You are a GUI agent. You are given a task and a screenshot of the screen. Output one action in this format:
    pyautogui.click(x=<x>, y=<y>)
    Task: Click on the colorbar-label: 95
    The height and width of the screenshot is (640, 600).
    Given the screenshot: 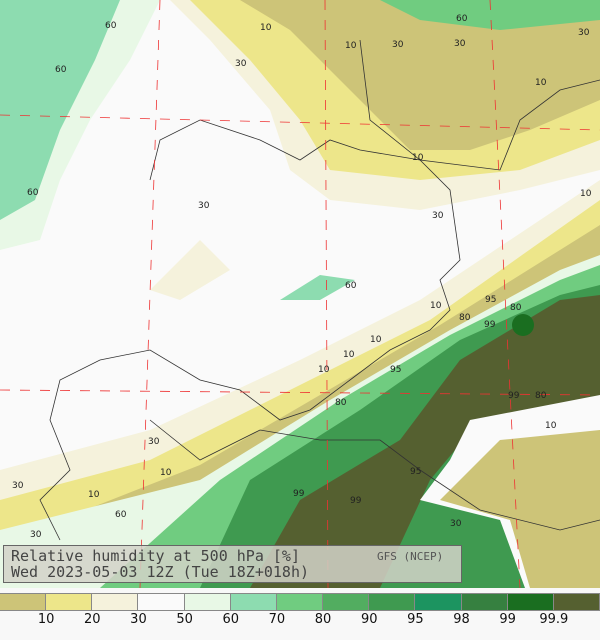 What is the action you would take?
    pyautogui.click(x=415, y=619)
    